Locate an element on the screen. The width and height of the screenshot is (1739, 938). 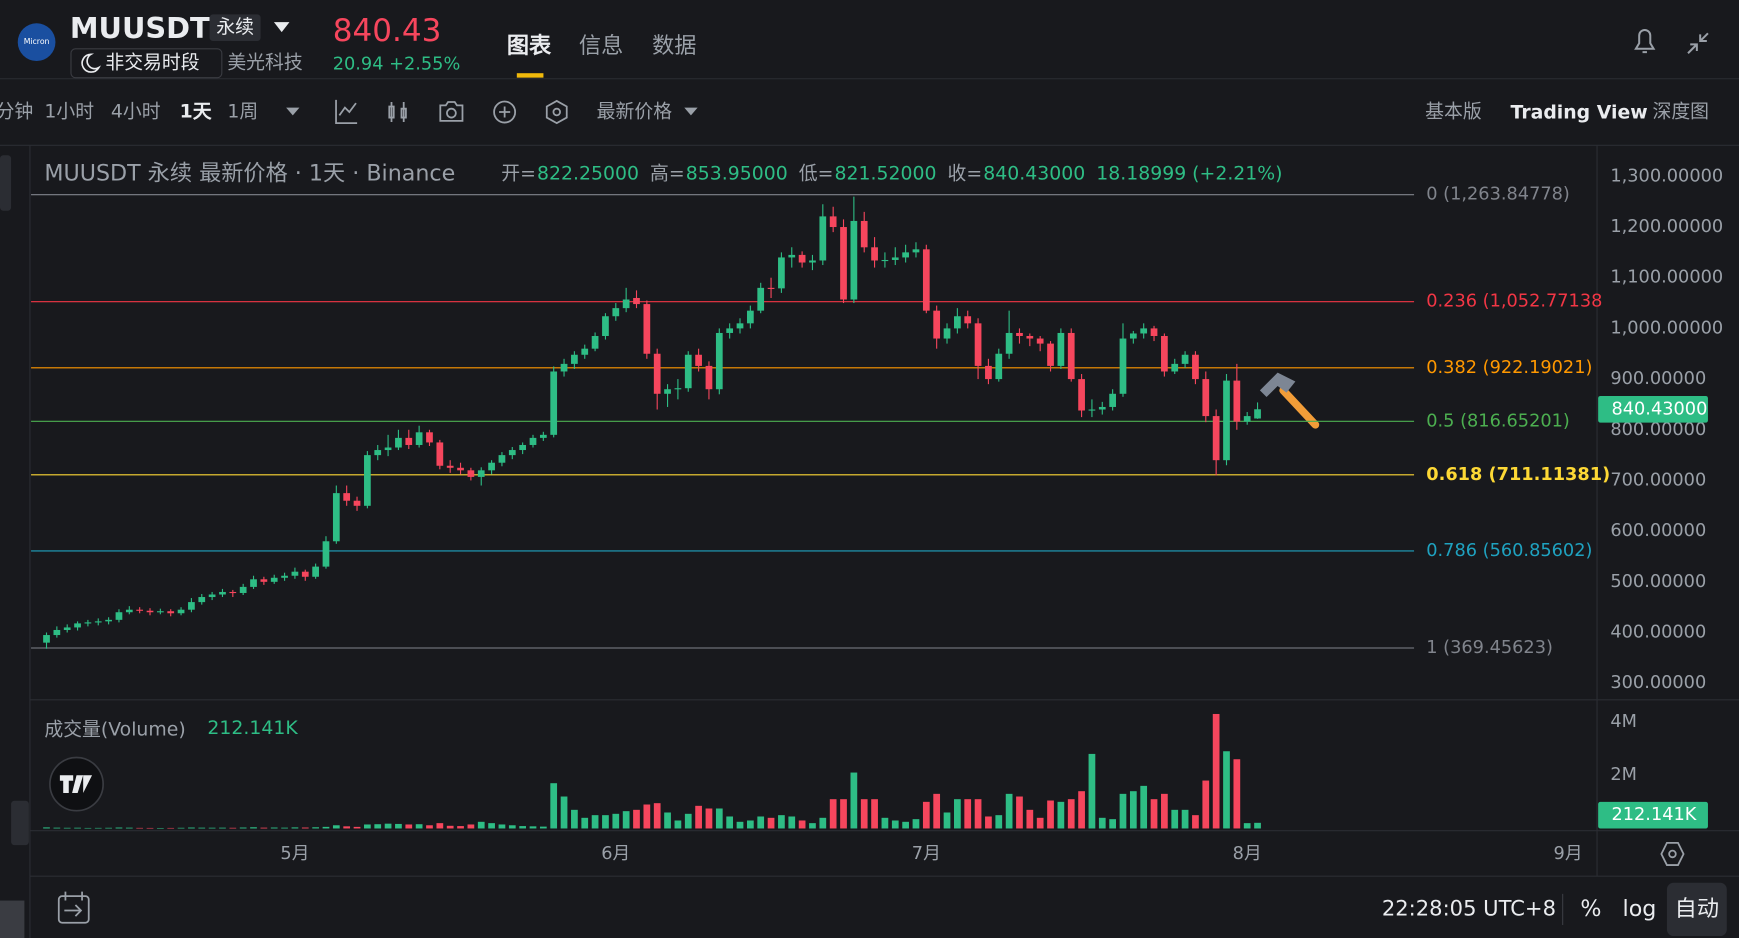
y-tick-label: 500.00000 is located at coordinates (1658, 582).